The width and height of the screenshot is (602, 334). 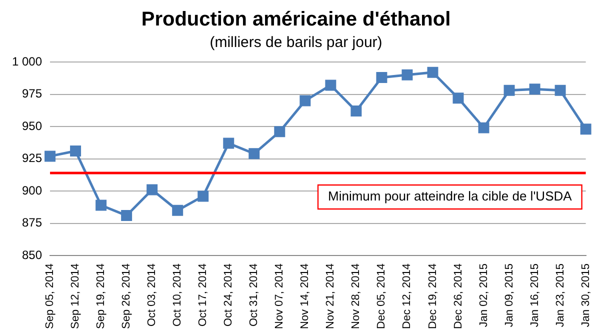 What do you see at coordinates (101, 297) in the screenshot?
I see `x-tick-label: Sep 19, 2014` at bounding box center [101, 297].